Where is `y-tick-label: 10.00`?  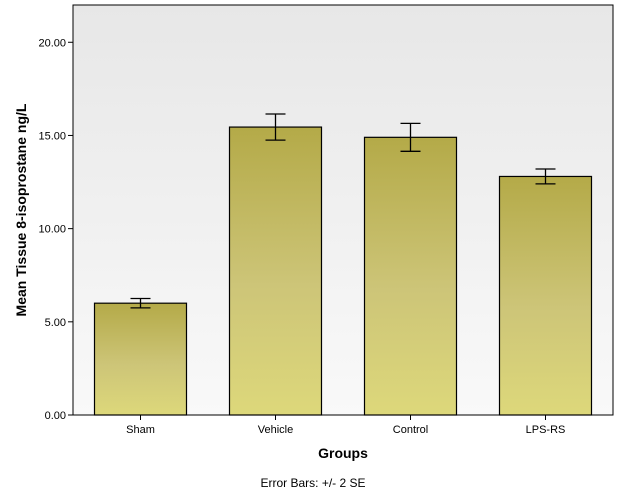
y-tick-label: 10.00 is located at coordinates (52, 230).